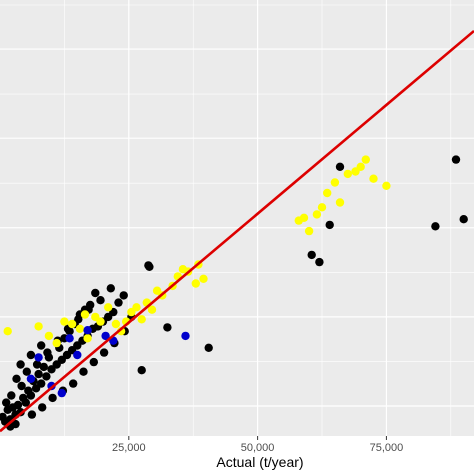 The image size is (474, 474). I want to click on x-axis-title: Actual (t/year), so click(259, 462).